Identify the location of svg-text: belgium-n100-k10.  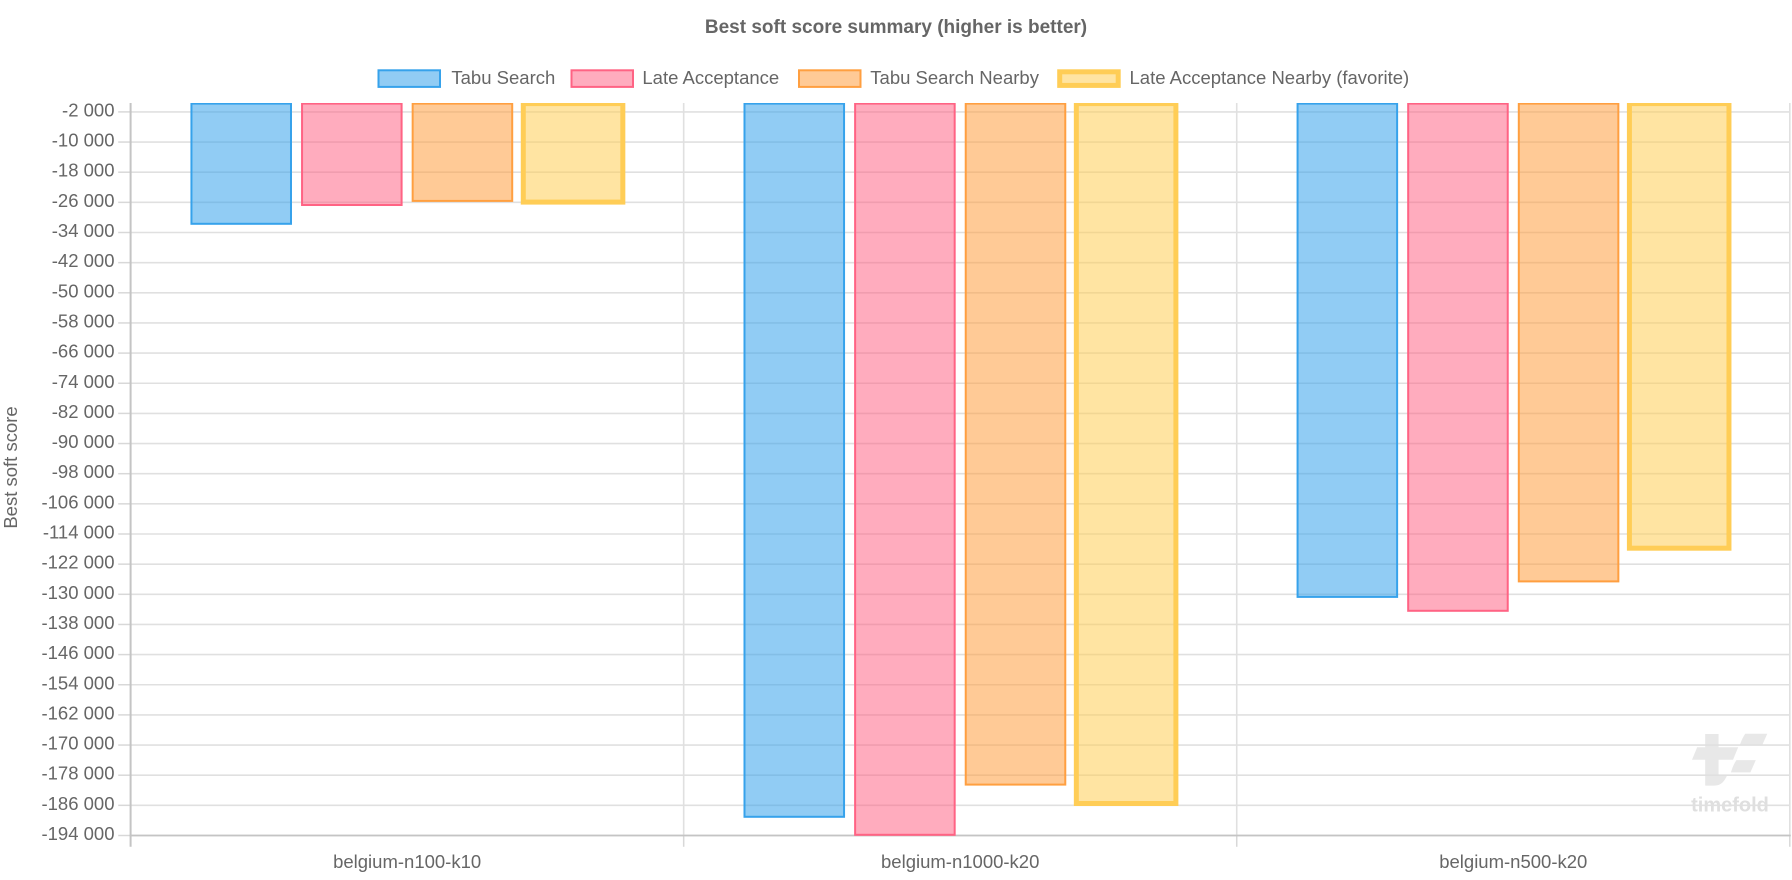
(407, 861).